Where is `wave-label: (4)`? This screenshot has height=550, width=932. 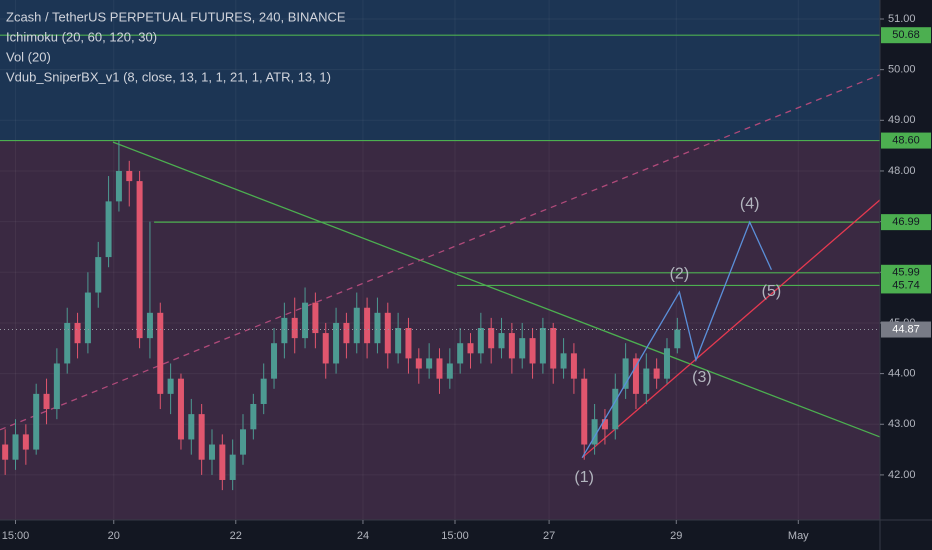
wave-label: (4) is located at coordinates (750, 203).